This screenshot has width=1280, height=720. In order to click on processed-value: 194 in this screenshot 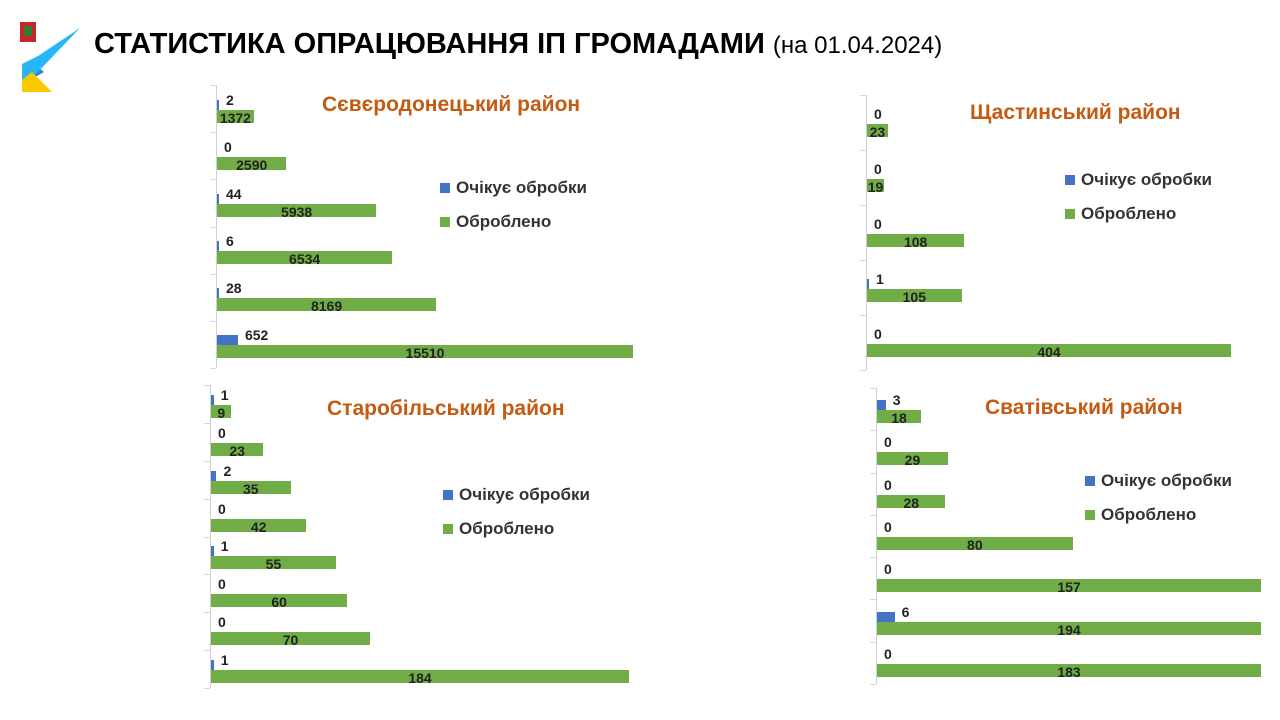, I will do `click(1069, 629)`.